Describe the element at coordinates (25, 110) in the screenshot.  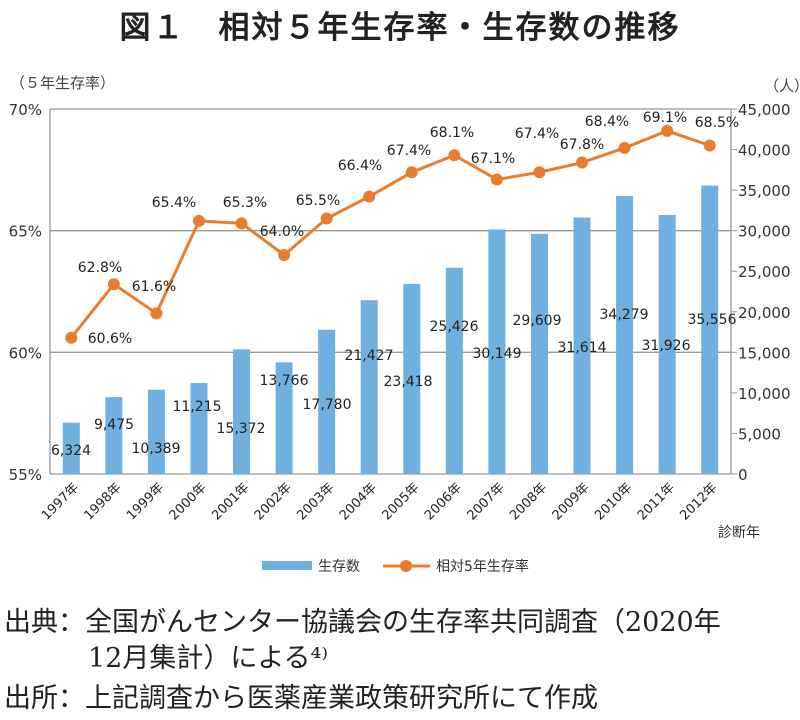
I see `y-left-tick-label: 70%` at that location.